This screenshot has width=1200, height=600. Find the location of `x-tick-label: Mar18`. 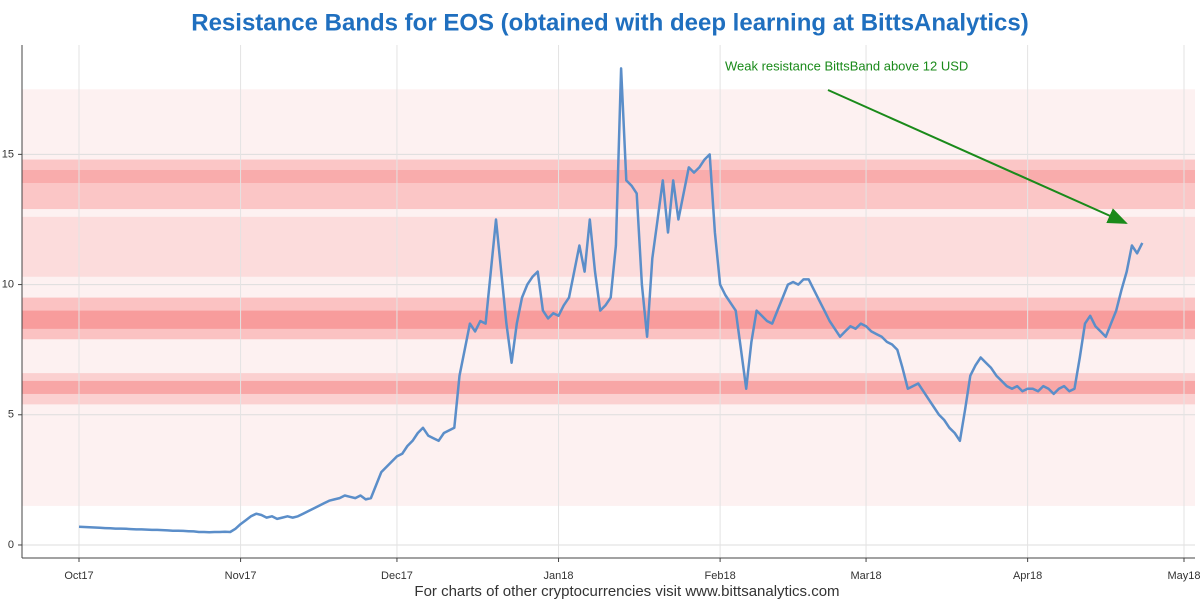

x-tick-label: Mar18 is located at coordinates (865, 576).